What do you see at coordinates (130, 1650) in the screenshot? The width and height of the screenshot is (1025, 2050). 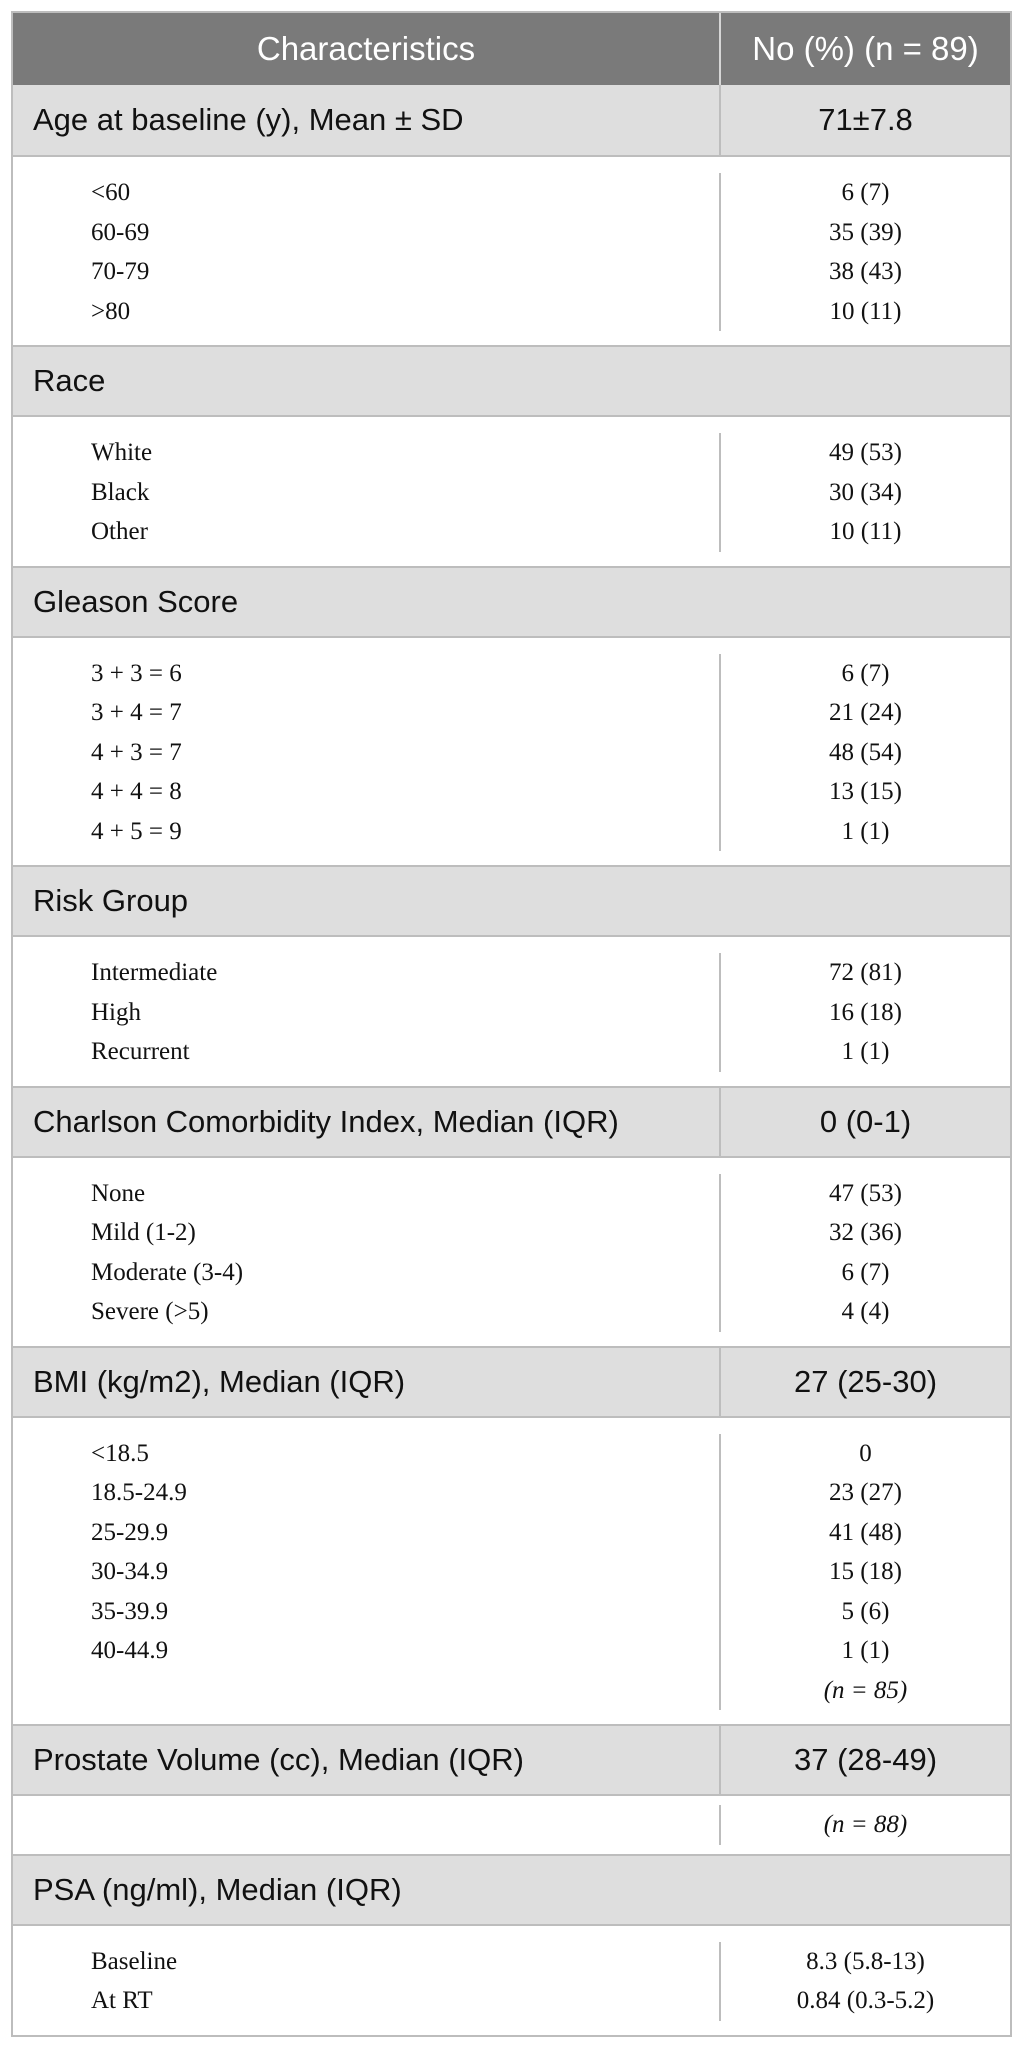 I see `row-label: 40-44.9` at bounding box center [130, 1650].